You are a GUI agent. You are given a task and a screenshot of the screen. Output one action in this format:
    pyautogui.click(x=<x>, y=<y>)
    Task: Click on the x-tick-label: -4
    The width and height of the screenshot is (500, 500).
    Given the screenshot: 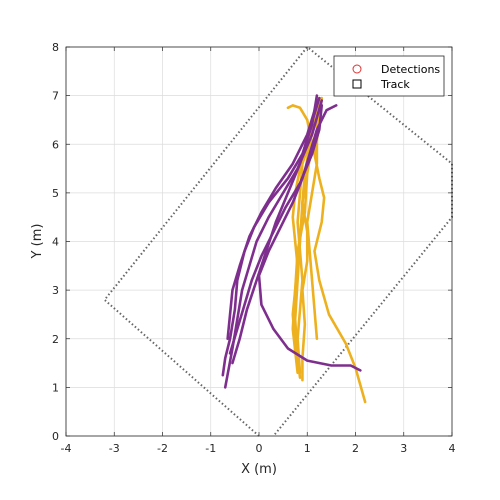 What is the action you would take?
    pyautogui.click(x=66, y=448)
    